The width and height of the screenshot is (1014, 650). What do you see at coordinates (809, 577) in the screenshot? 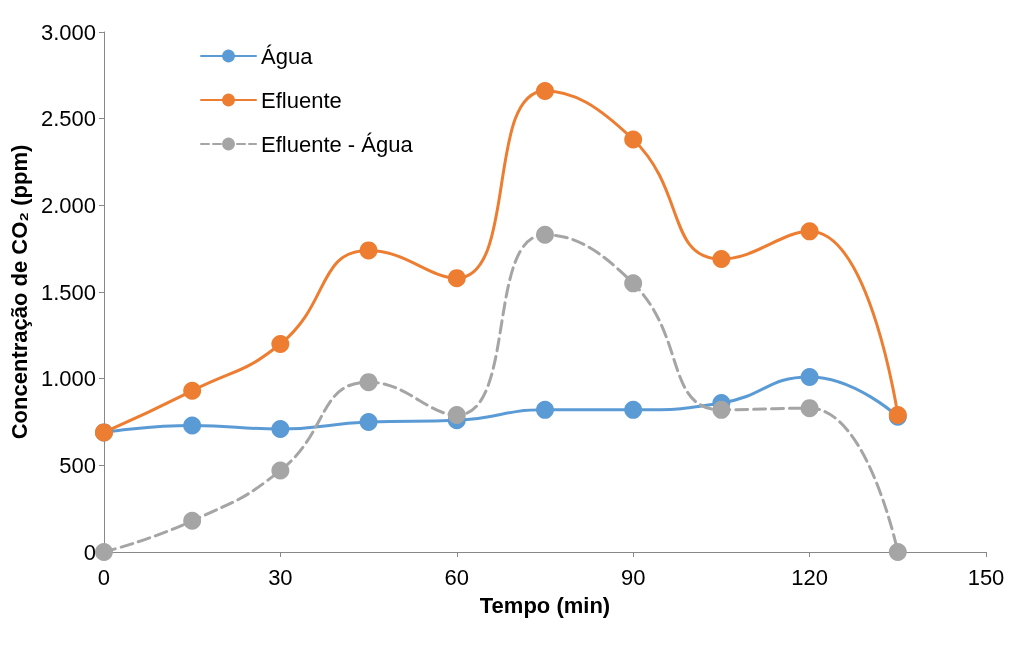
I see `x-tick-label: 120` at bounding box center [809, 577].